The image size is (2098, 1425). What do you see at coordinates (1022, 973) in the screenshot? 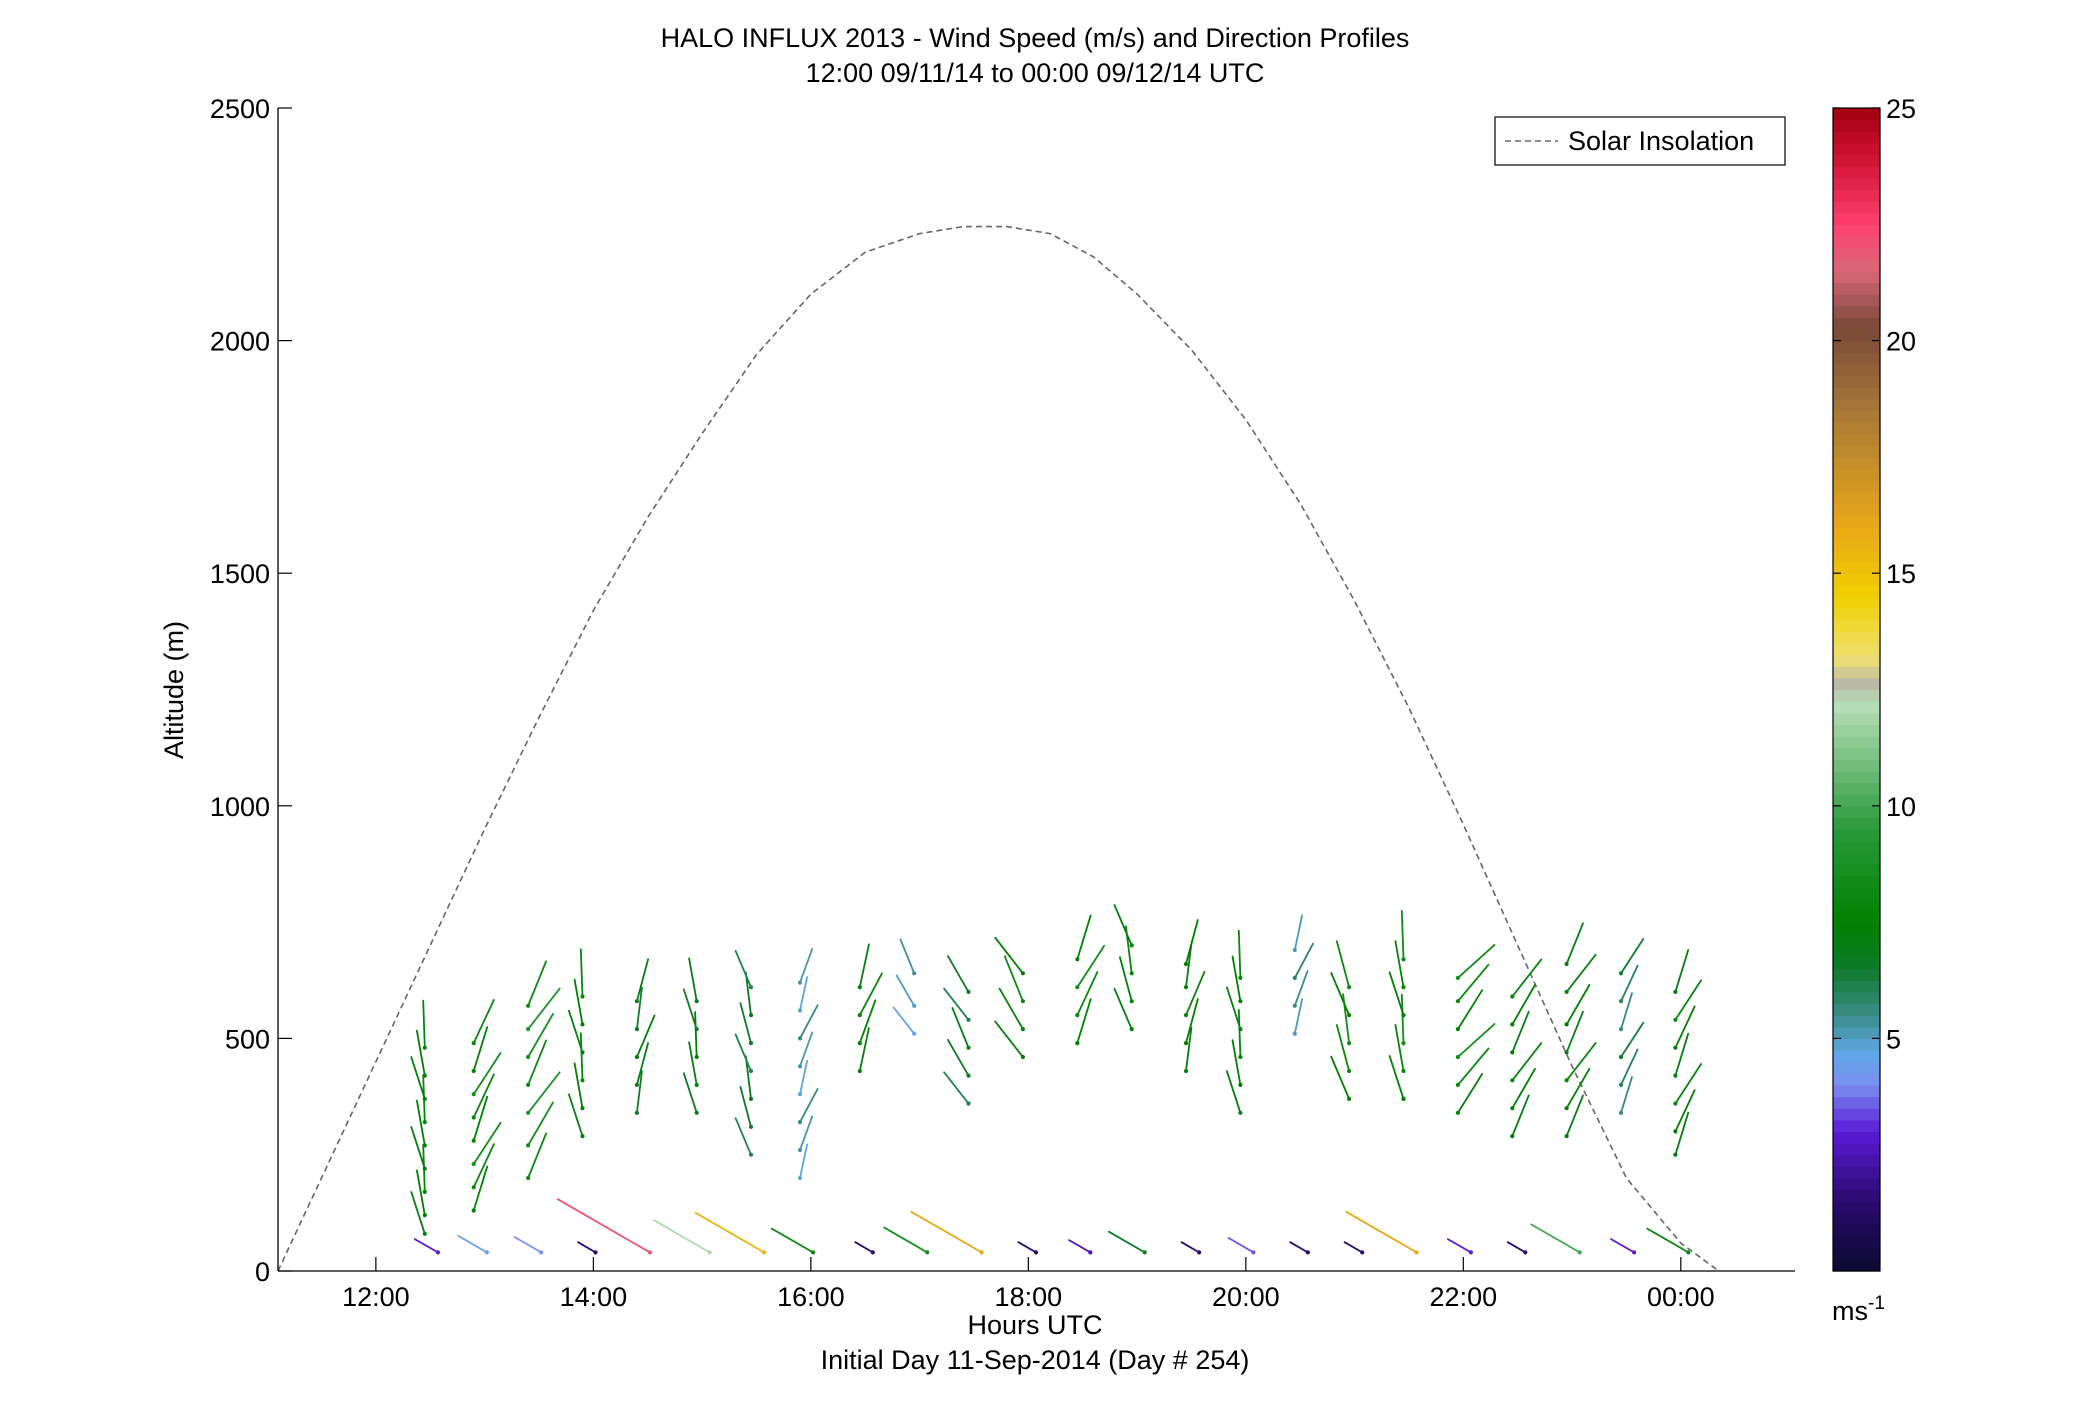
I see `wind-vector-11-3-dot` at bounding box center [1022, 973].